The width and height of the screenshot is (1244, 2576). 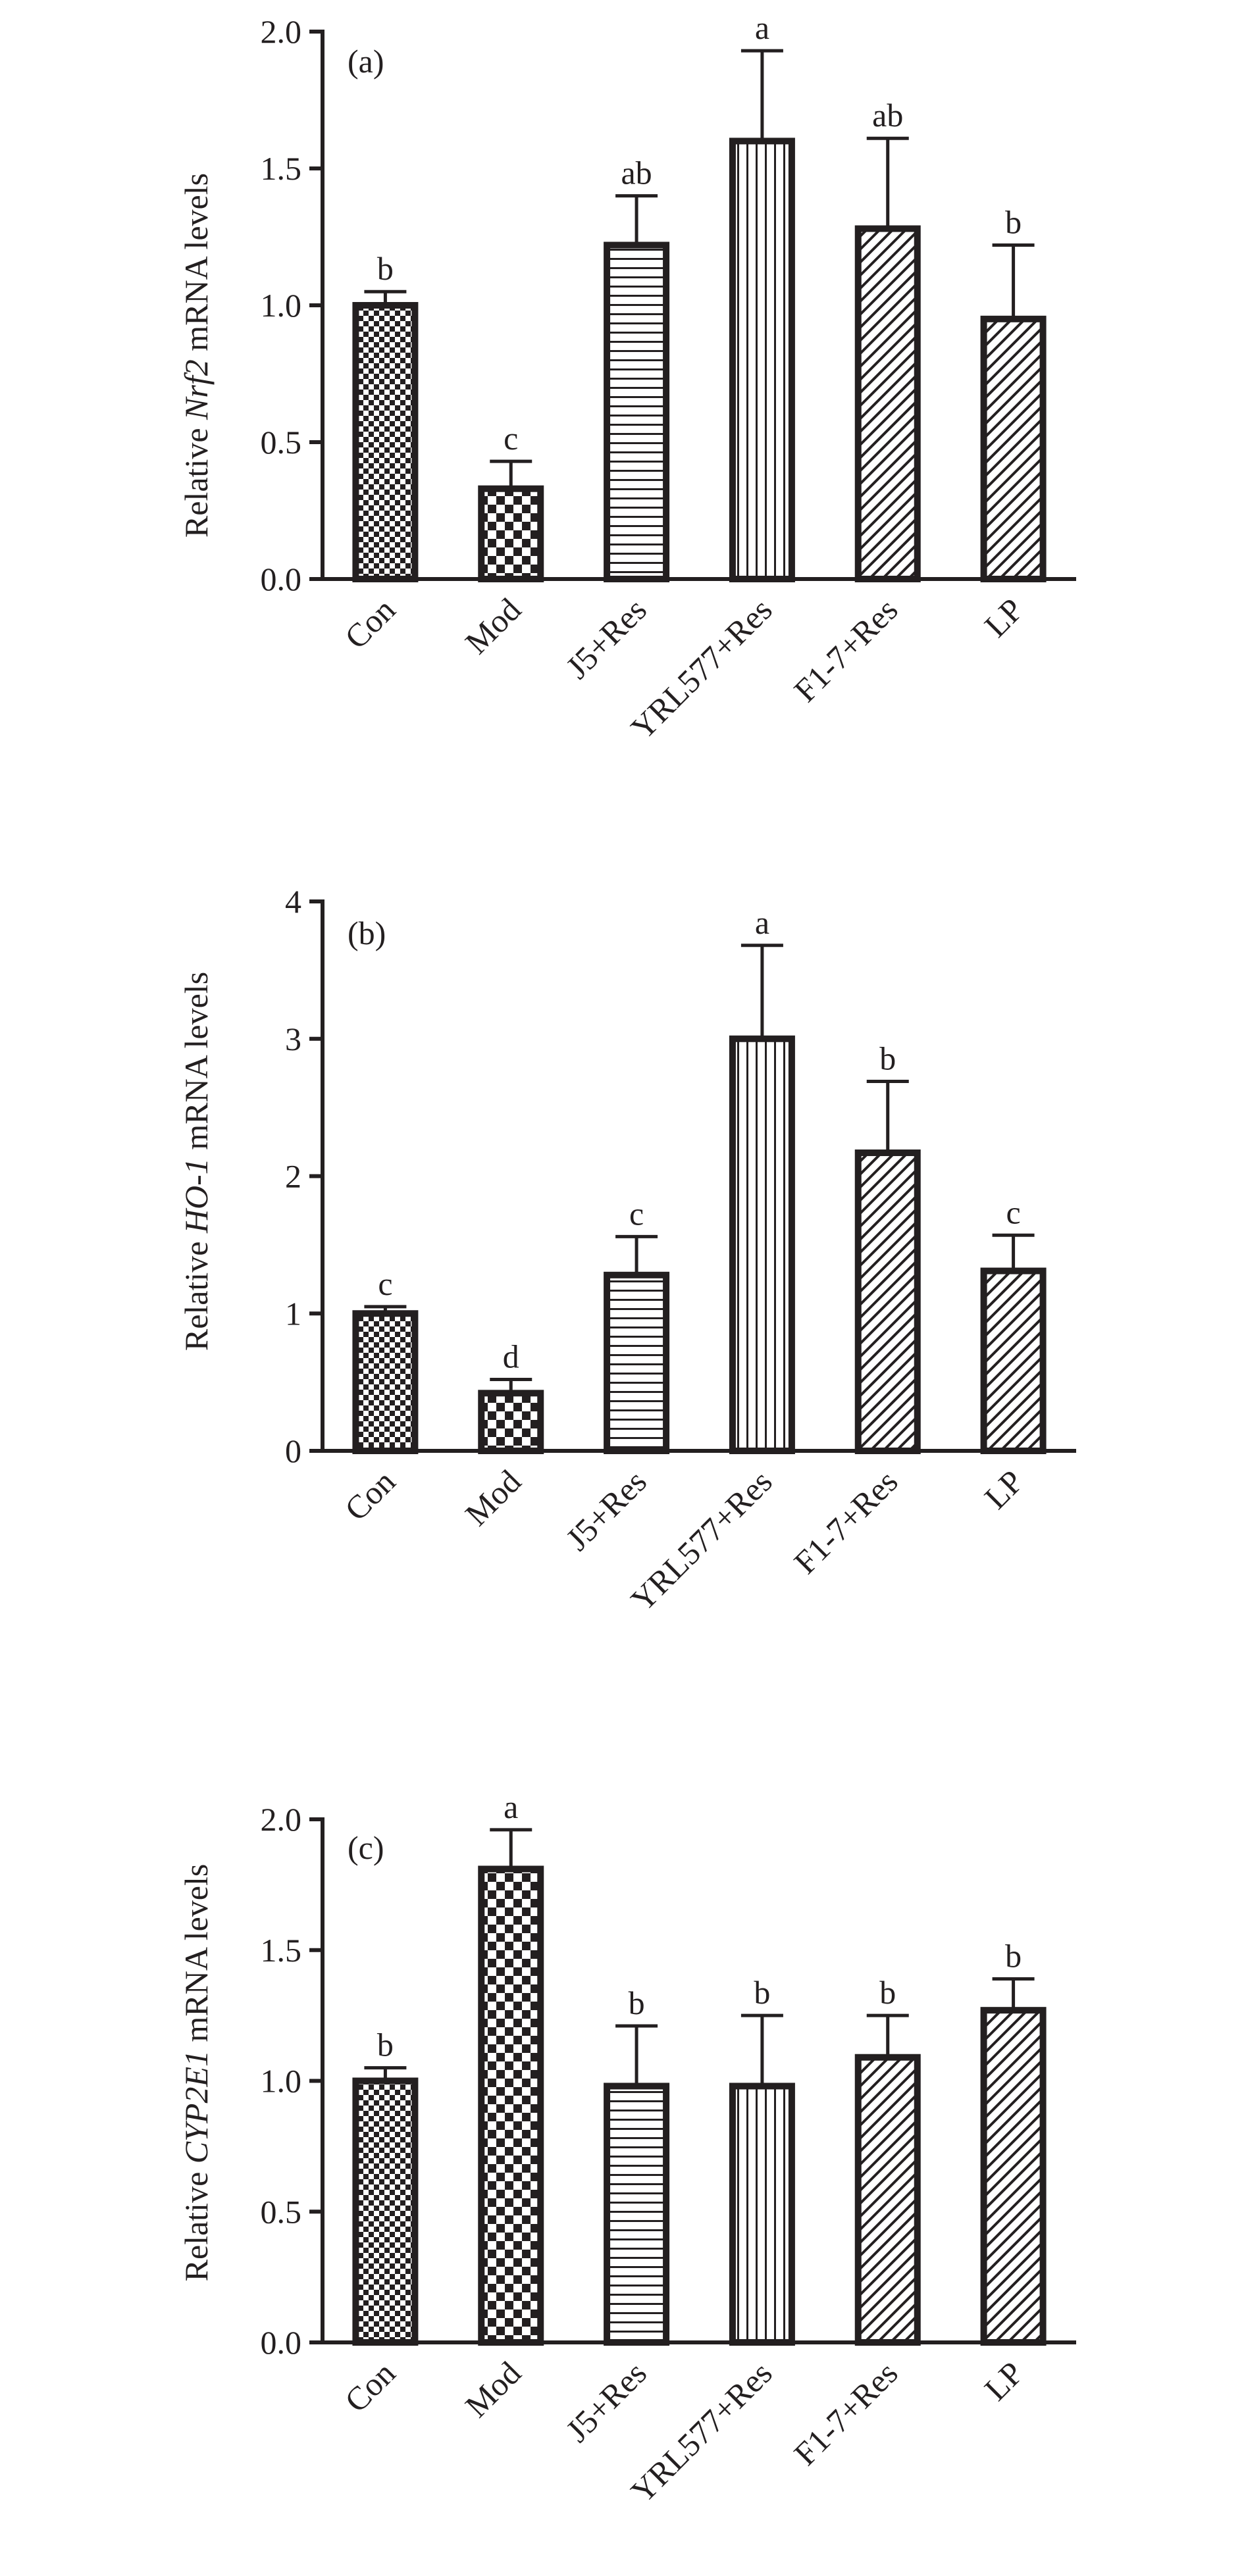 I want to click on y-tick-label: 4, so click(x=293, y=901).